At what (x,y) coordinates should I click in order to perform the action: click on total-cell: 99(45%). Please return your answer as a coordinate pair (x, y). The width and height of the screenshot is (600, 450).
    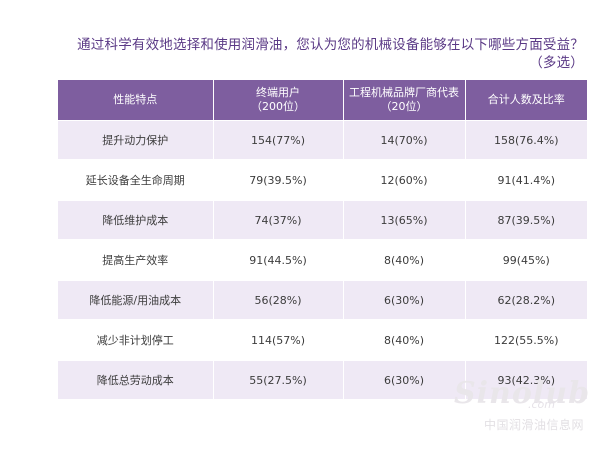
    Looking at the image, I should click on (526, 260).